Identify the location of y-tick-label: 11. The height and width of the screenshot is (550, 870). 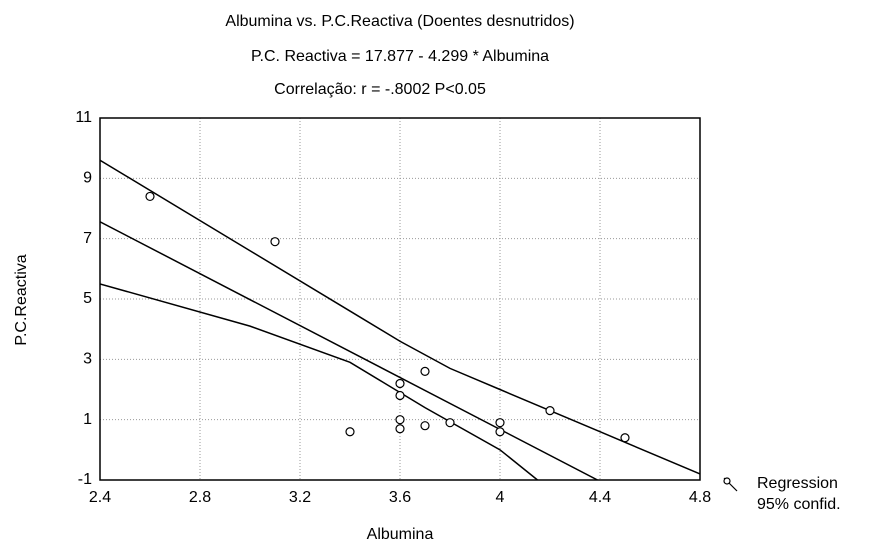
(83, 117).